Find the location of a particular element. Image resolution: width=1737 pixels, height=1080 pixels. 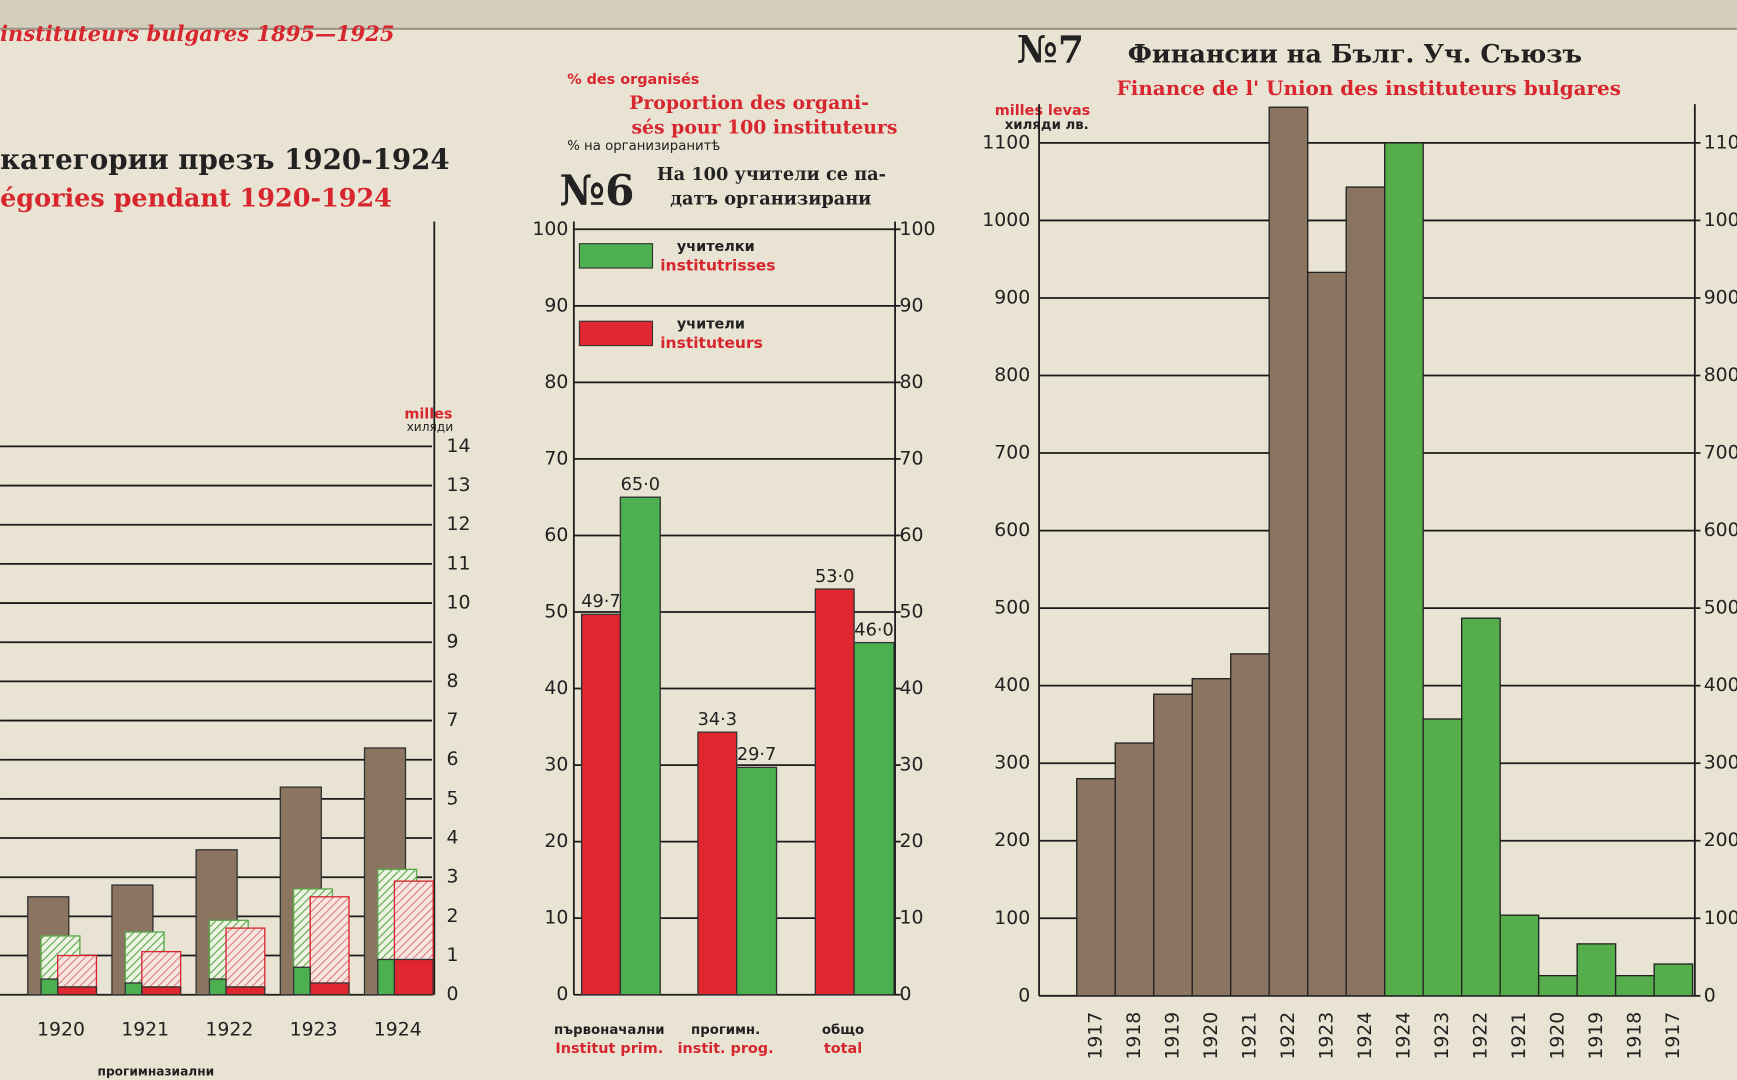

legend-swatch is located at coordinates (616, 256).